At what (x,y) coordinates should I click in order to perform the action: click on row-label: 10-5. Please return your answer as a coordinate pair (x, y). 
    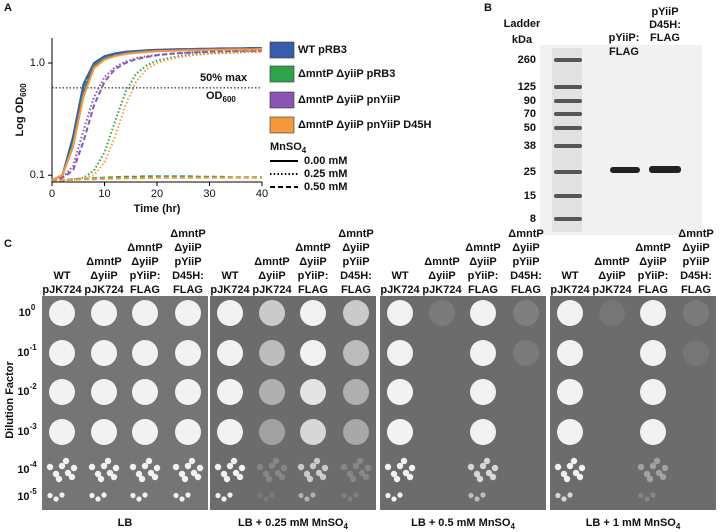
    Looking at the image, I should click on (27, 495).